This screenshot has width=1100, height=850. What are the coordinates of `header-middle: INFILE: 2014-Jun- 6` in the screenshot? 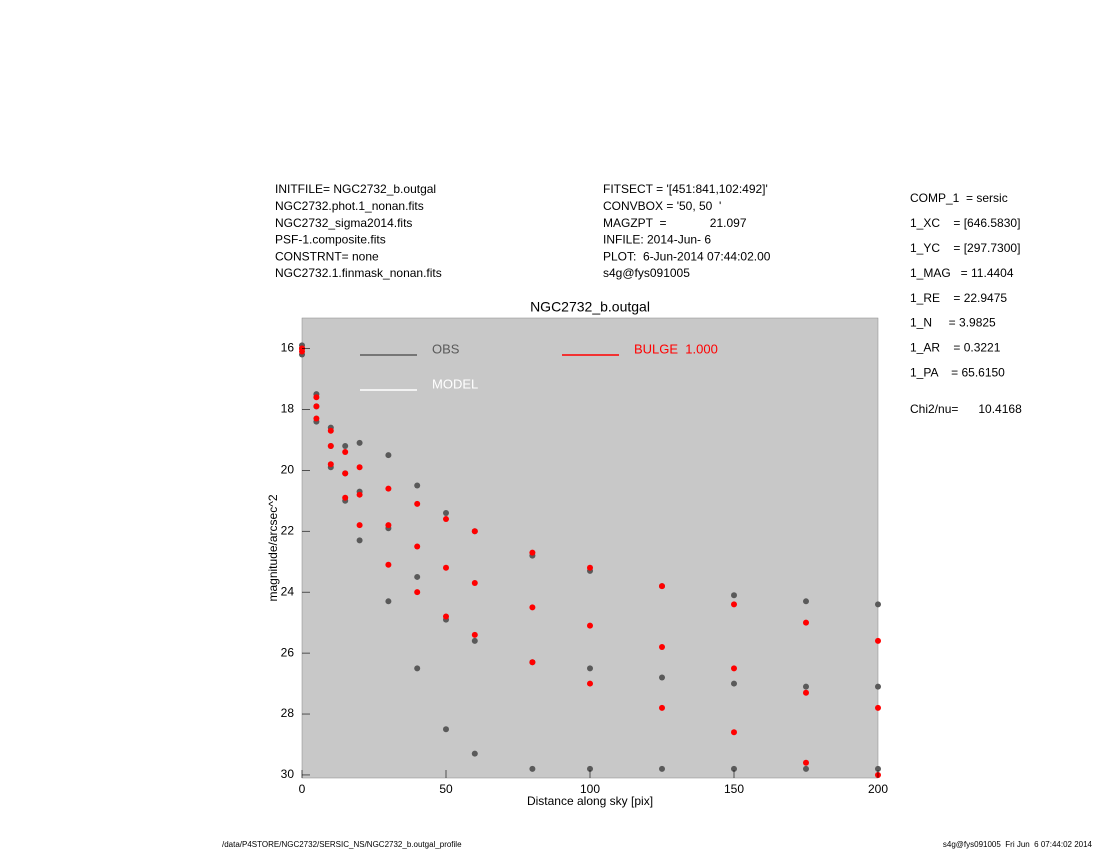 It's located at (657, 240).